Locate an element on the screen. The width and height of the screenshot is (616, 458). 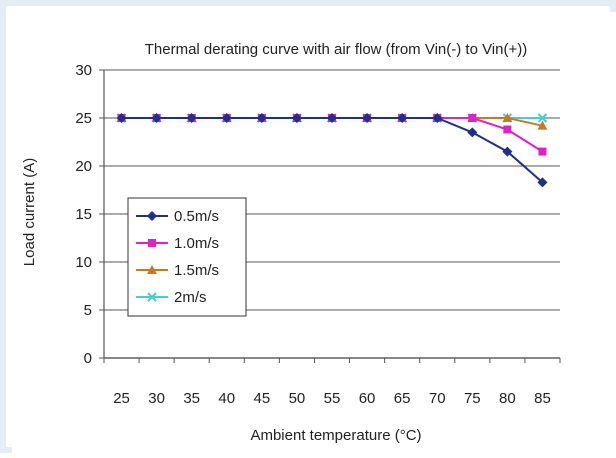
legend-item: 1.0m/s is located at coordinates (177, 243).